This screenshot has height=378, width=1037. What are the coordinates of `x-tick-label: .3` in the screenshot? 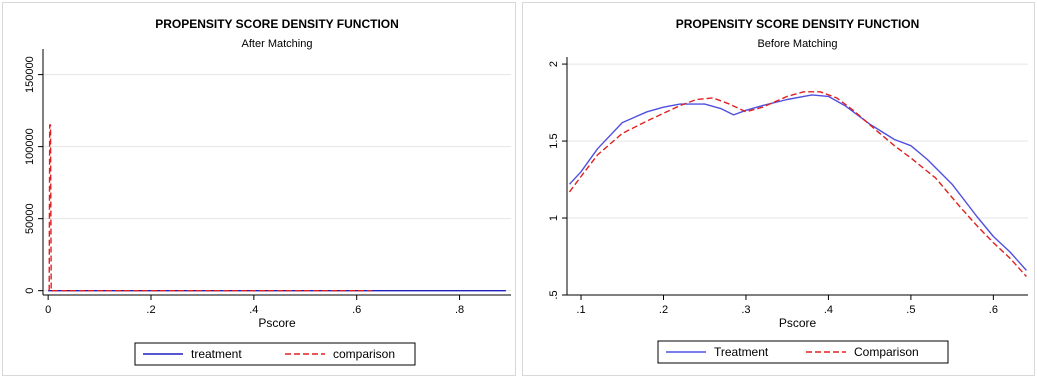 It's located at (745, 310).